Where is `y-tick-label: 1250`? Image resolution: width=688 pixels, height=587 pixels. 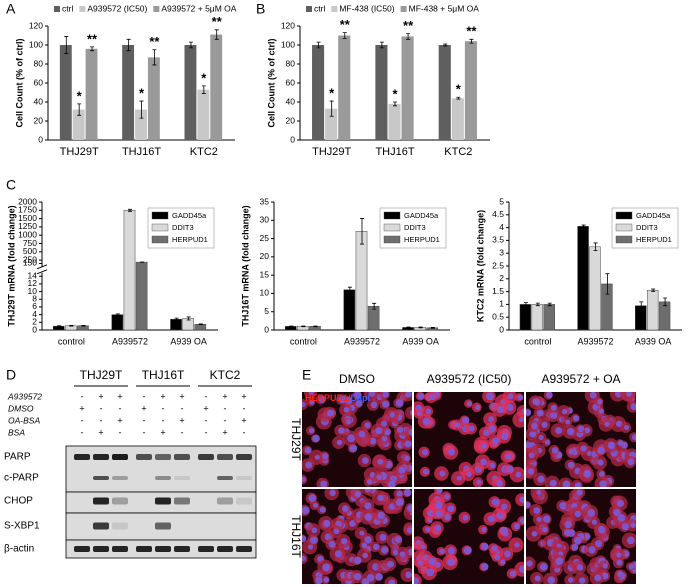
y-tick-label: 1250 is located at coordinates (27, 226).